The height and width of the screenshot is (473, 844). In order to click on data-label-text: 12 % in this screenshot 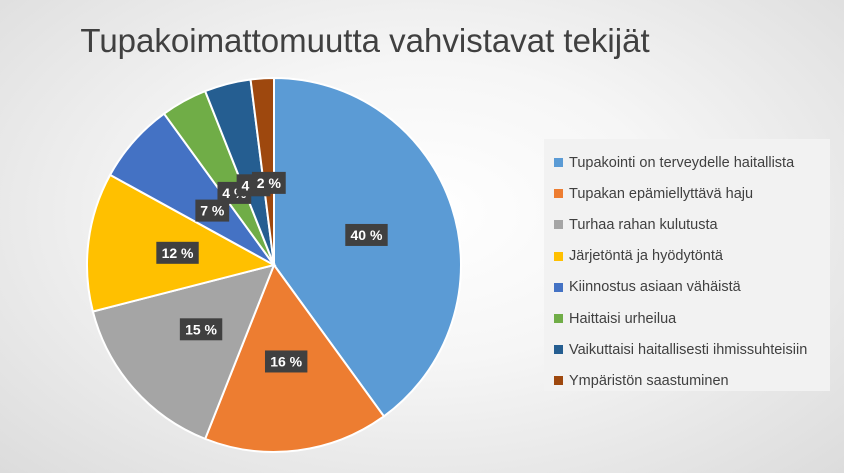, I will do `click(178, 253)`.